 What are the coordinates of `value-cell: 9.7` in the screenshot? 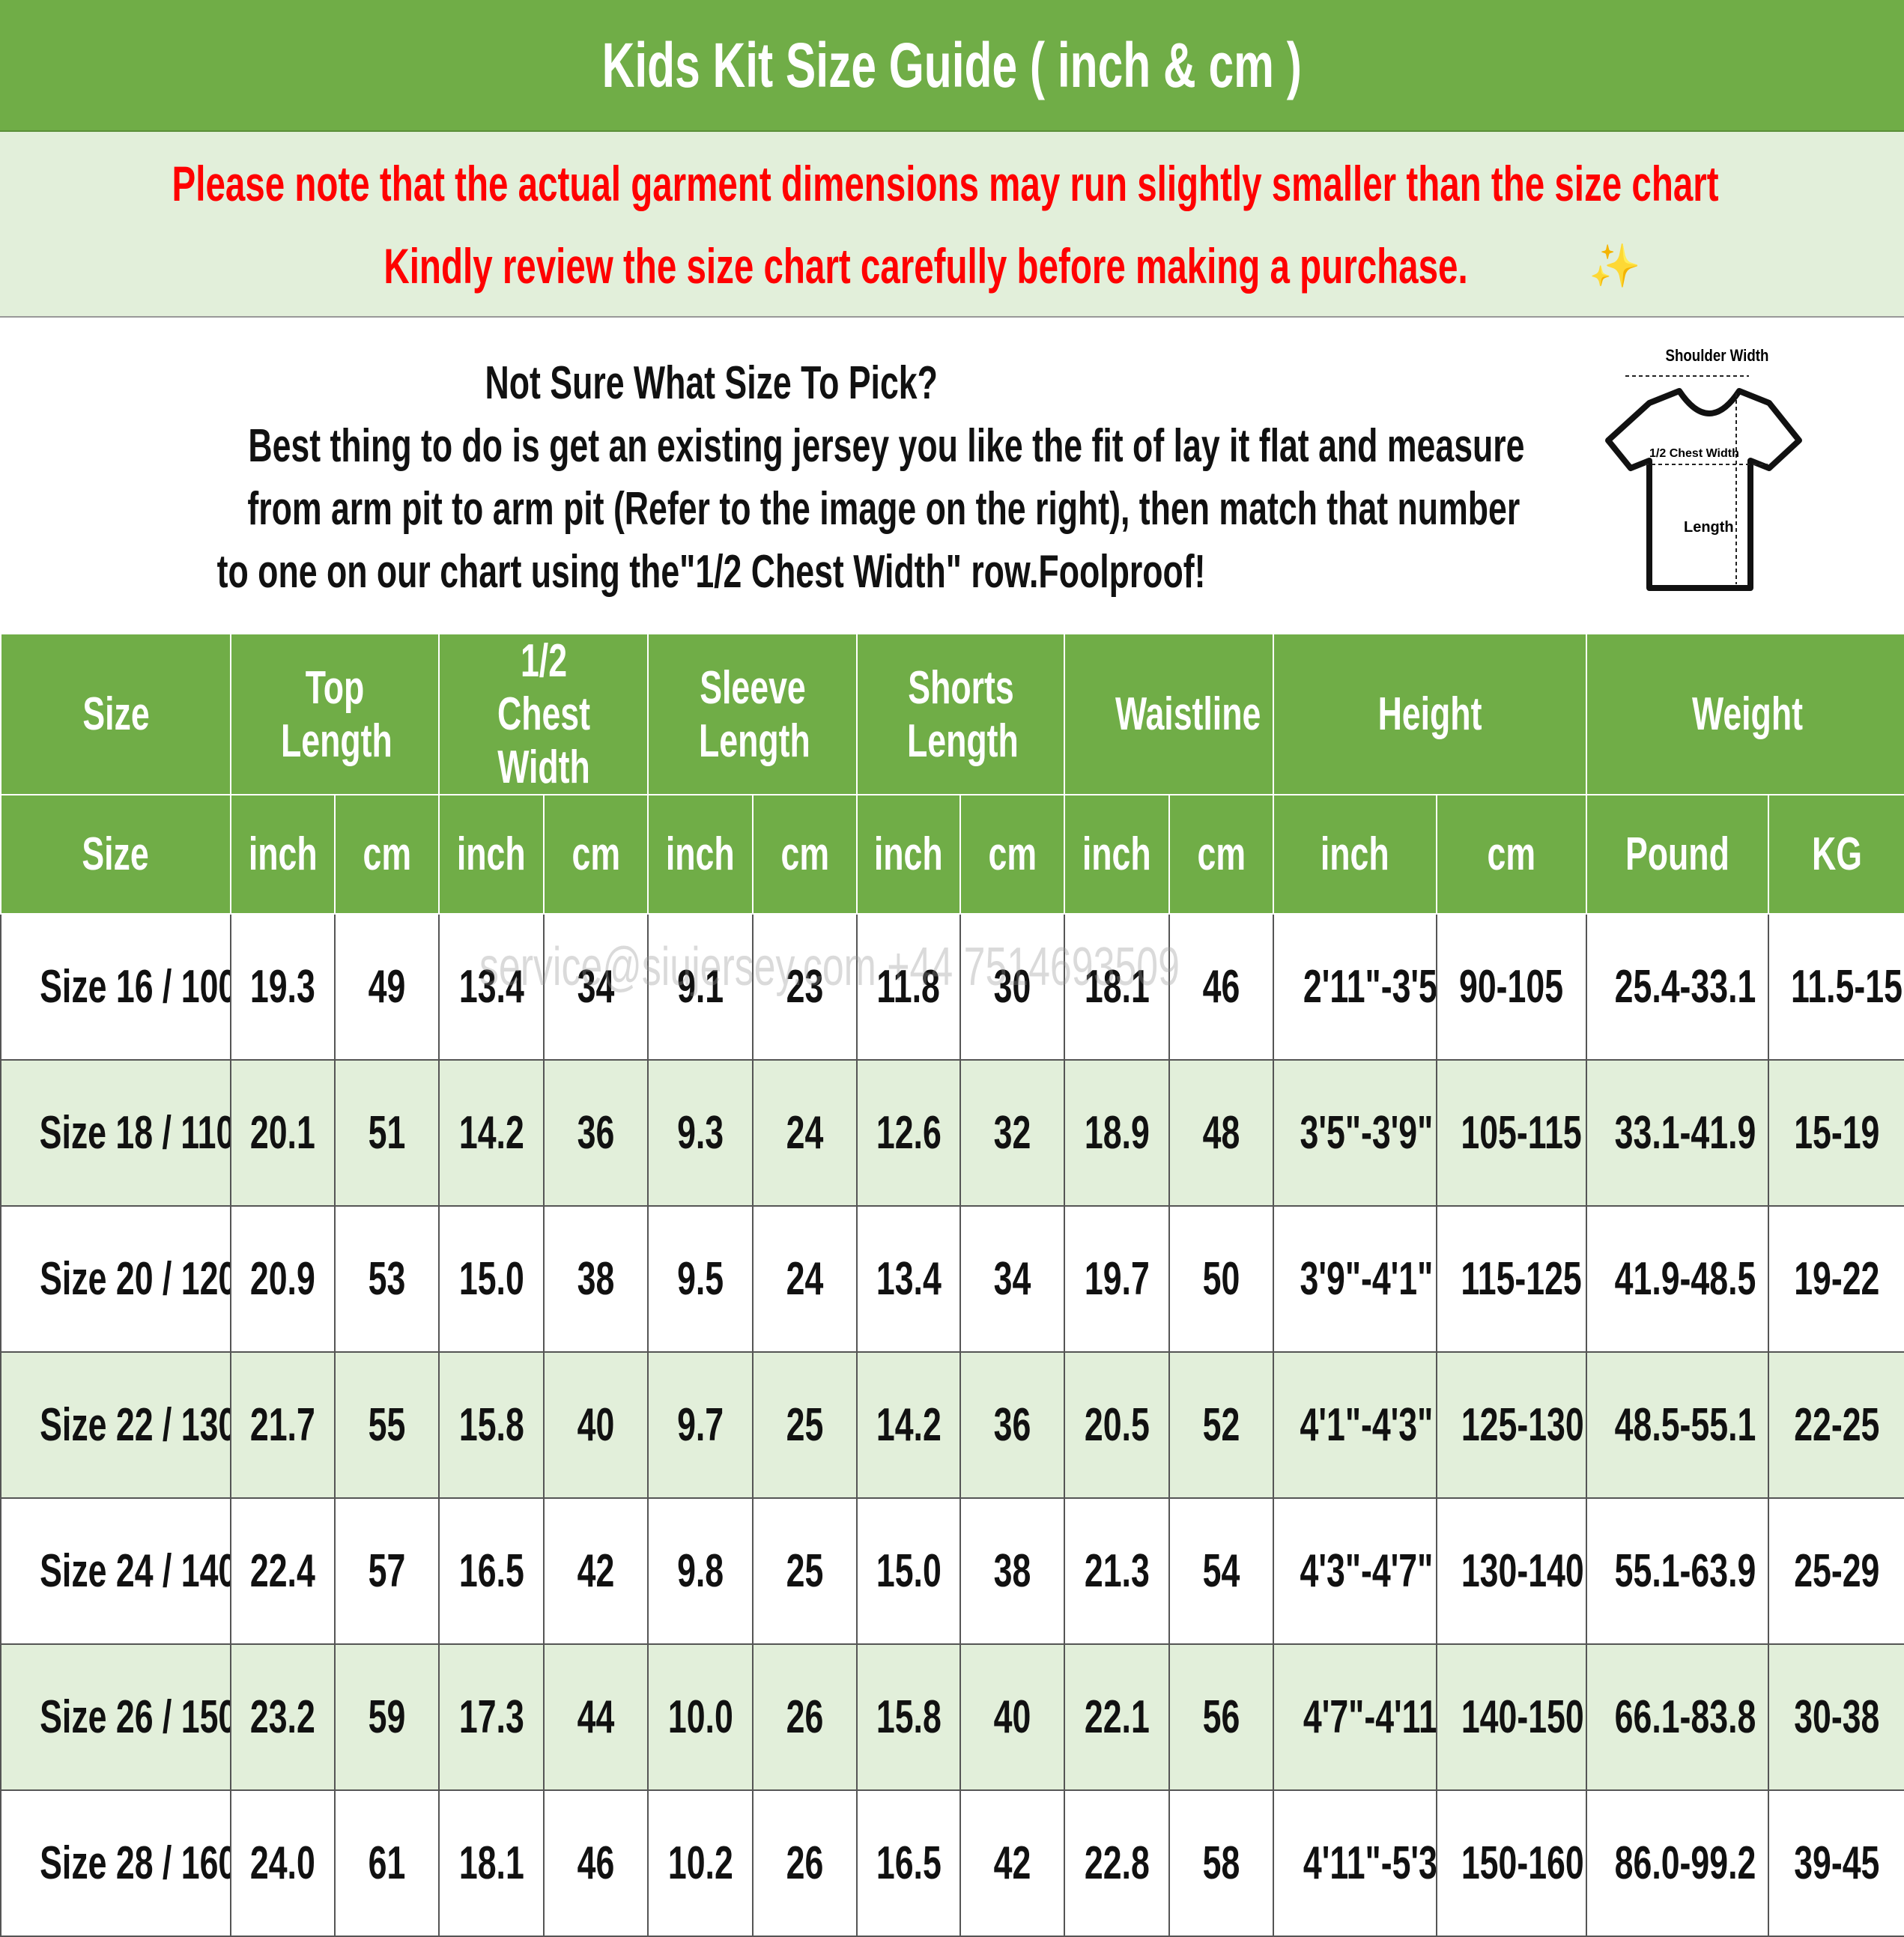 It's located at (700, 1425).